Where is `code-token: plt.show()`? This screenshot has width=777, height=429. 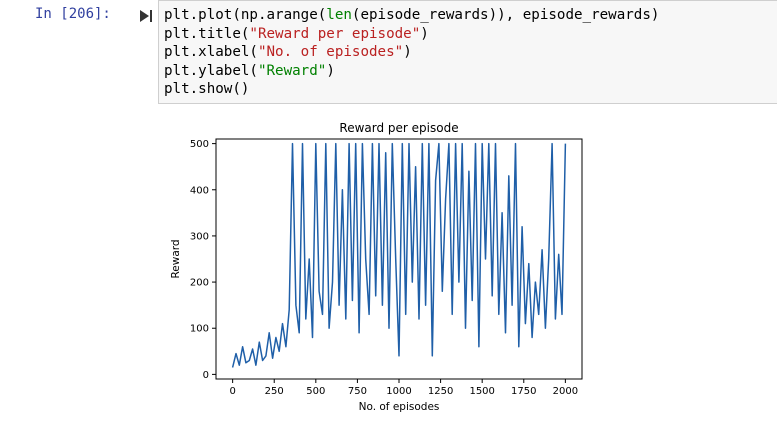
code-token: plt.show() is located at coordinates (207, 89).